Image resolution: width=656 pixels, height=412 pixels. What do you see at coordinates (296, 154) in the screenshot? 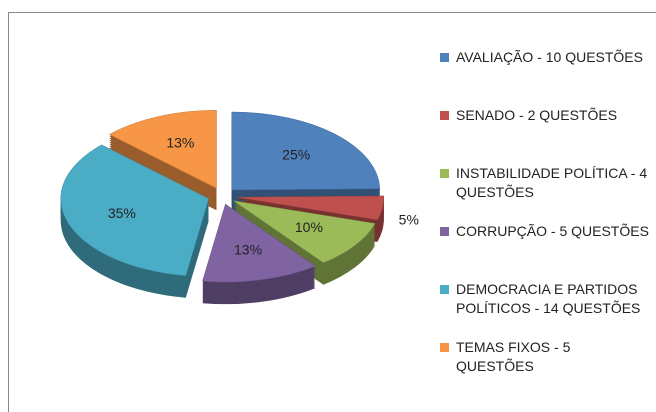
I see `data-label: 25%` at bounding box center [296, 154].